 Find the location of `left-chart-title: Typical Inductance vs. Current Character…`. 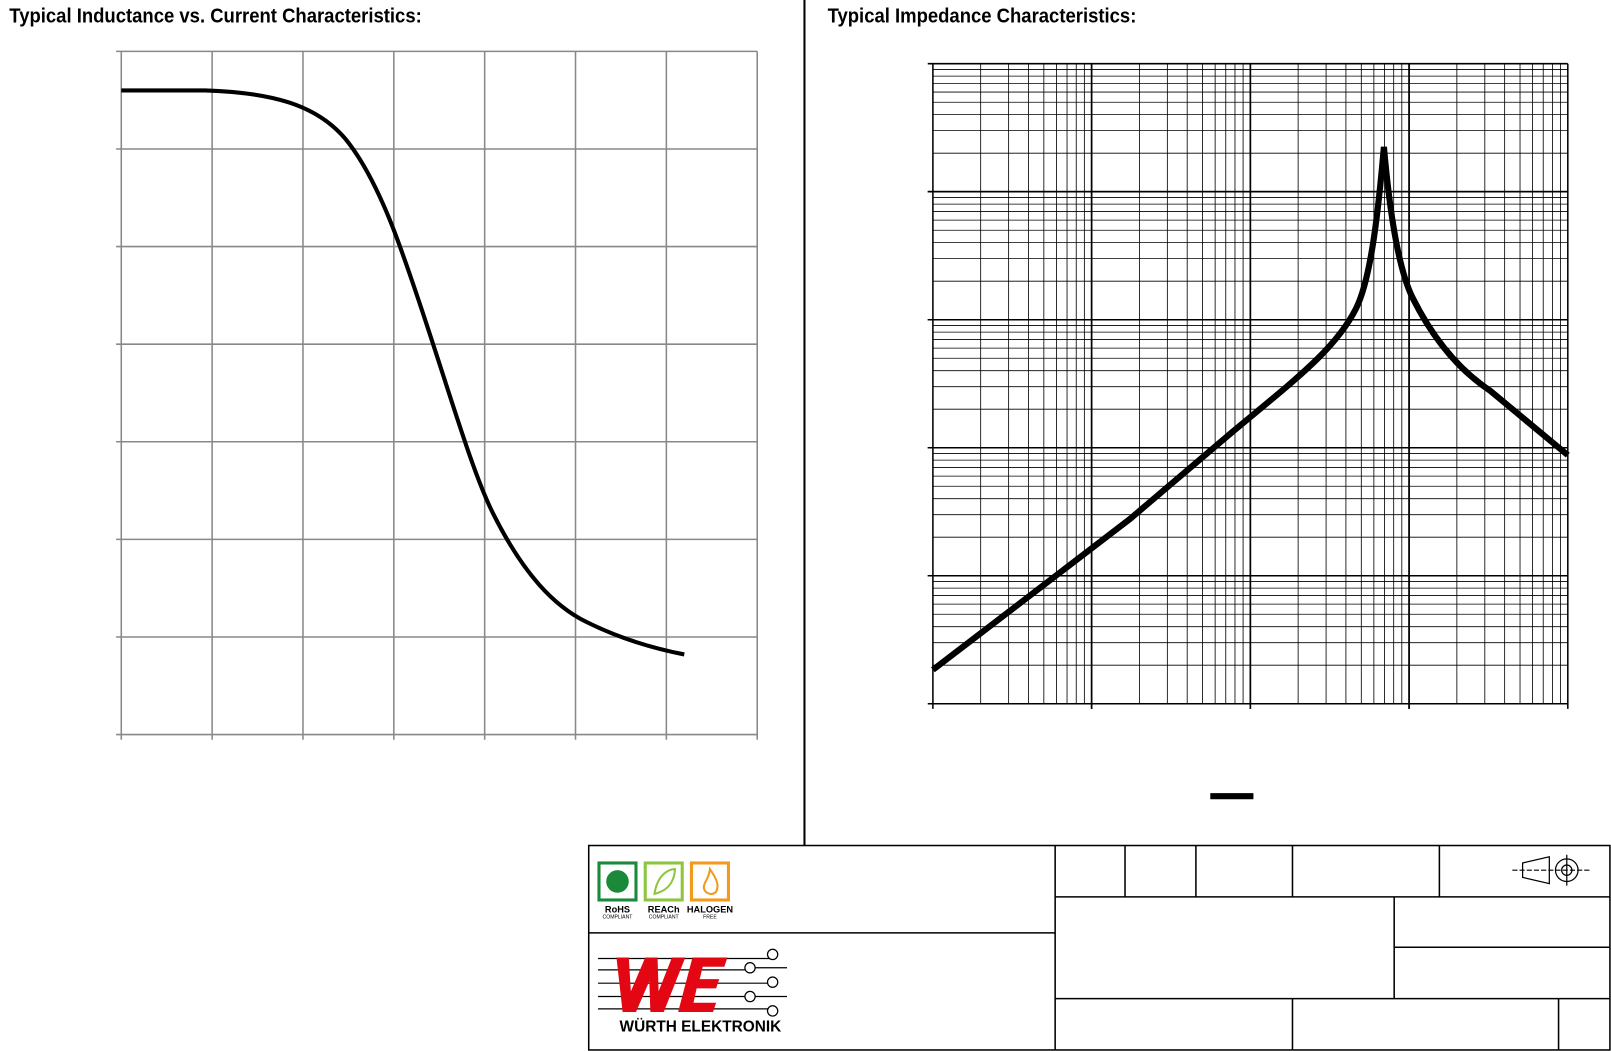

left-chart-title: Typical Inductance vs. Current Character… is located at coordinates (215, 16).